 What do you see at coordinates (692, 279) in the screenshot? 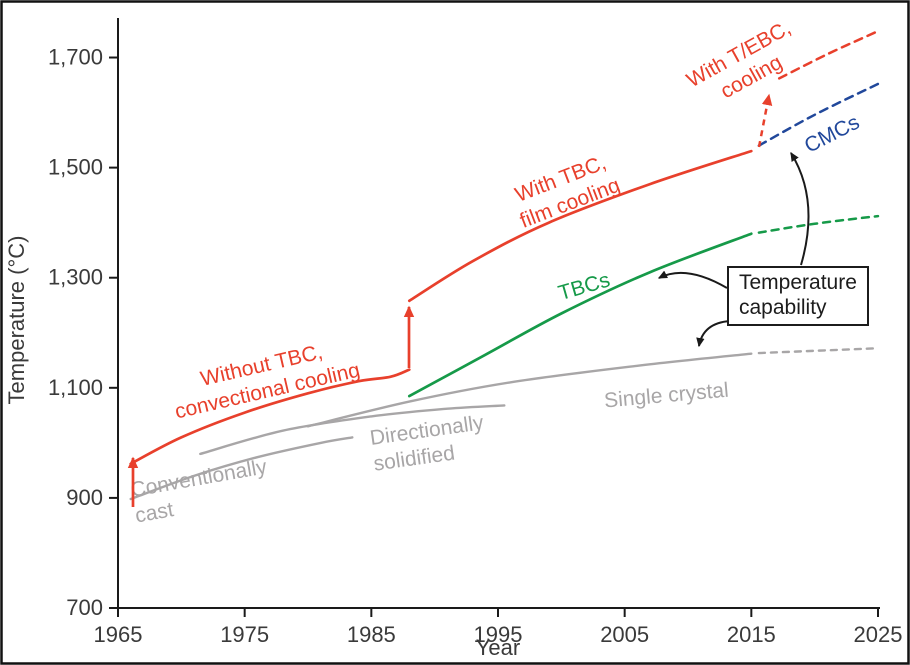
I see `arrow-callout-tbcs` at bounding box center [692, 279].